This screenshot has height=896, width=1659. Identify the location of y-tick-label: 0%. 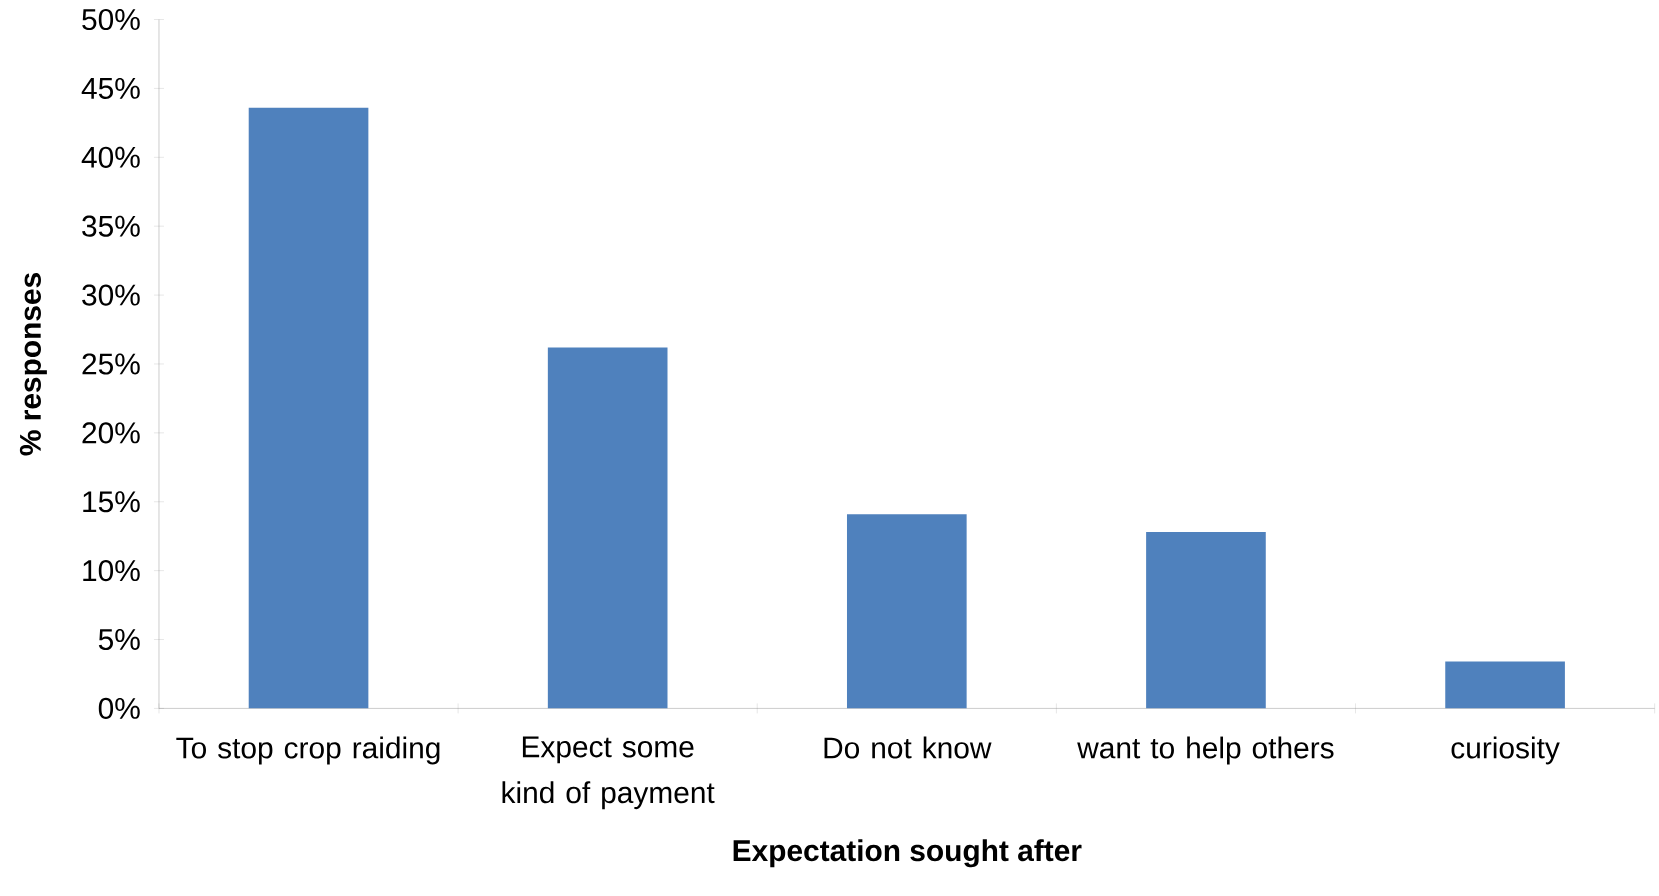
(119, 708).